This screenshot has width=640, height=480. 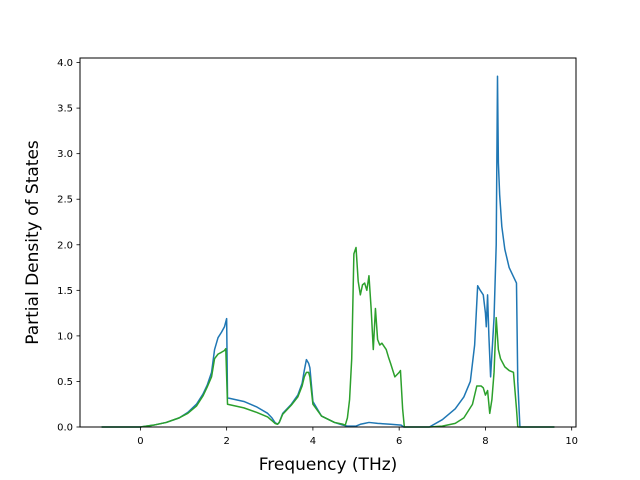 I want to click on x-axis-label: Frequency (THz), so click(x=328, y=465).